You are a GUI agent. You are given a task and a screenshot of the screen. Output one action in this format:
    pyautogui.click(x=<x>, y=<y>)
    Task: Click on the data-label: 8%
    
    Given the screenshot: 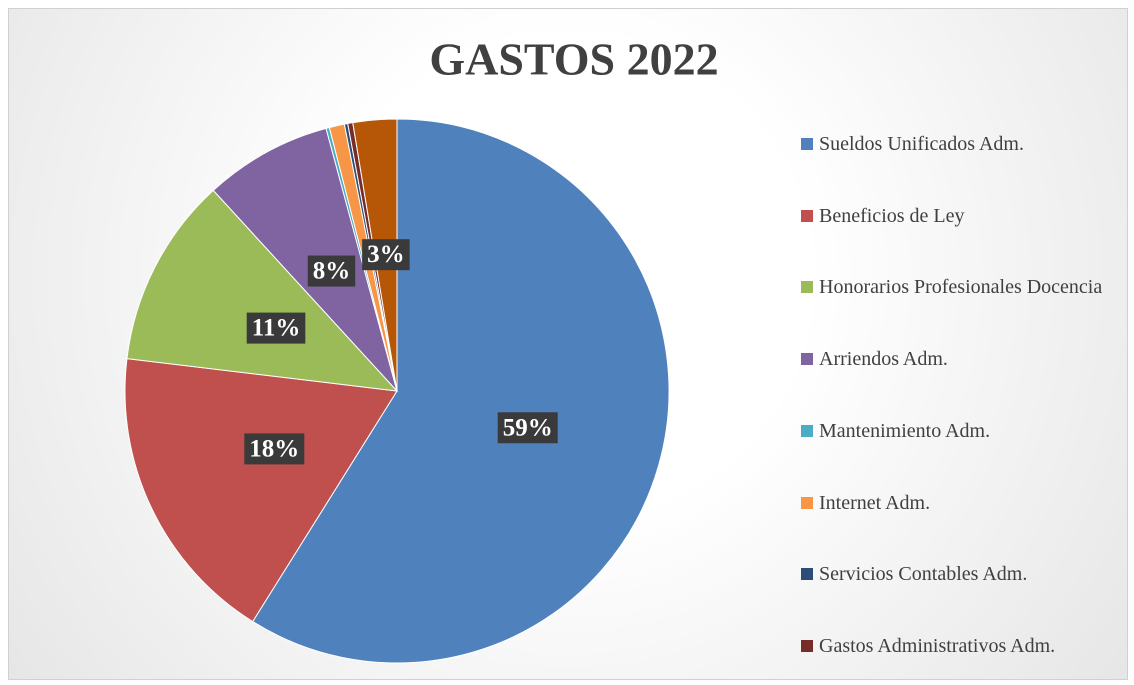 What is the action you would take?
    pyautogui.click(x=331, y=271)
    